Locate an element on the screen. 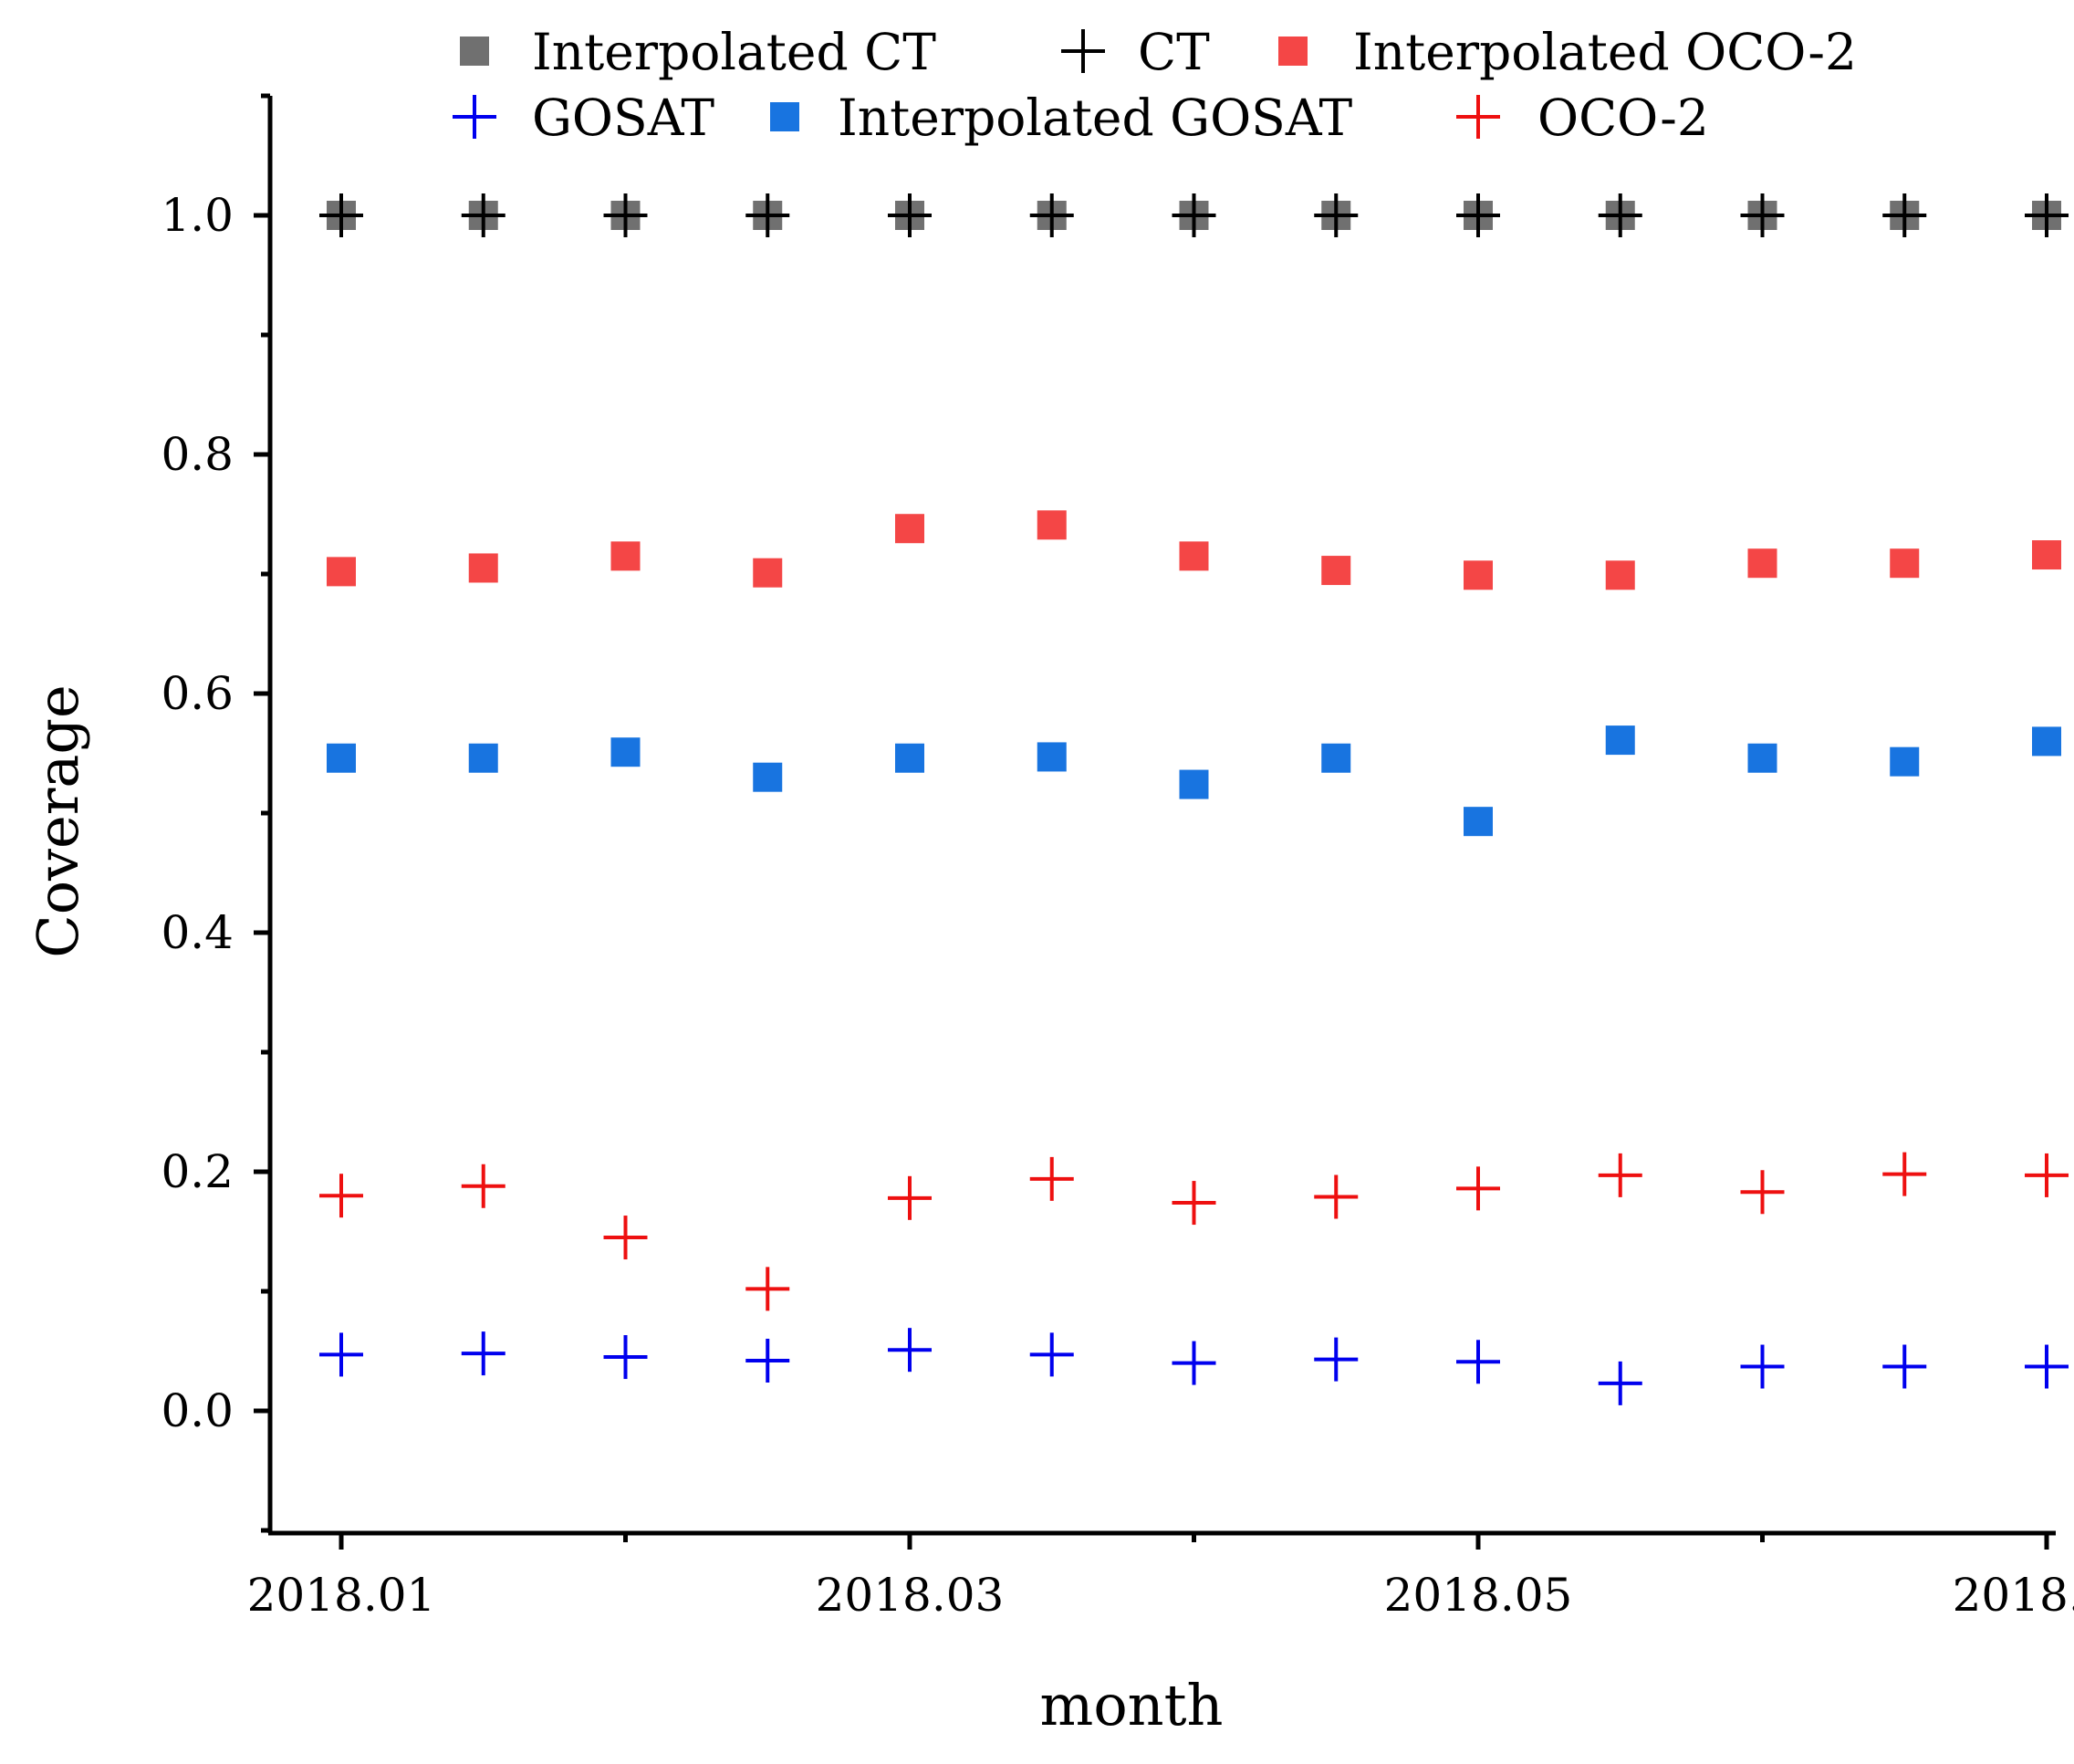 This screenshot has height=1764, width=2074. y-tick-label: 0.0 is located at coordinates (198, 1410).